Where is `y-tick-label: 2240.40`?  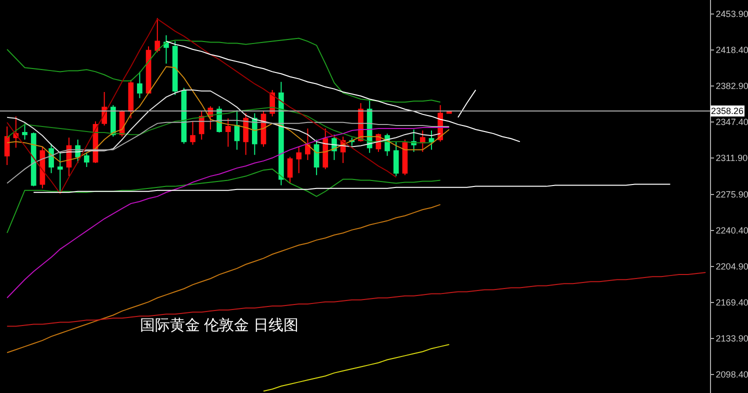
y-tick-label: 2240.40 is located at coordinates (732, 231).